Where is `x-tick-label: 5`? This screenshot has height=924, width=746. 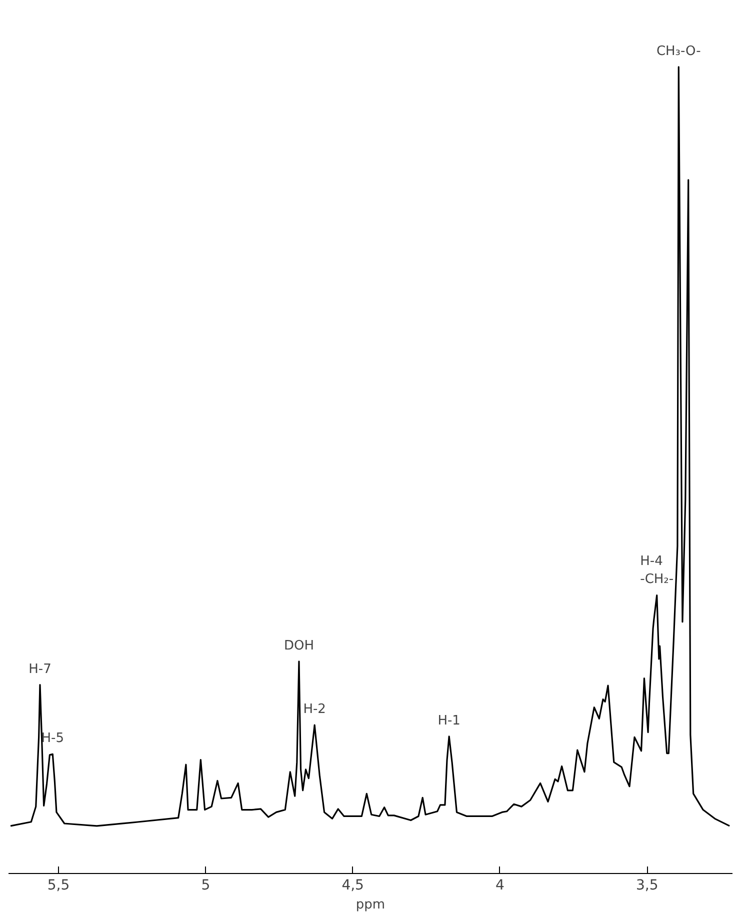
x-tick-label: 5 is located at coordinates (205, 886).